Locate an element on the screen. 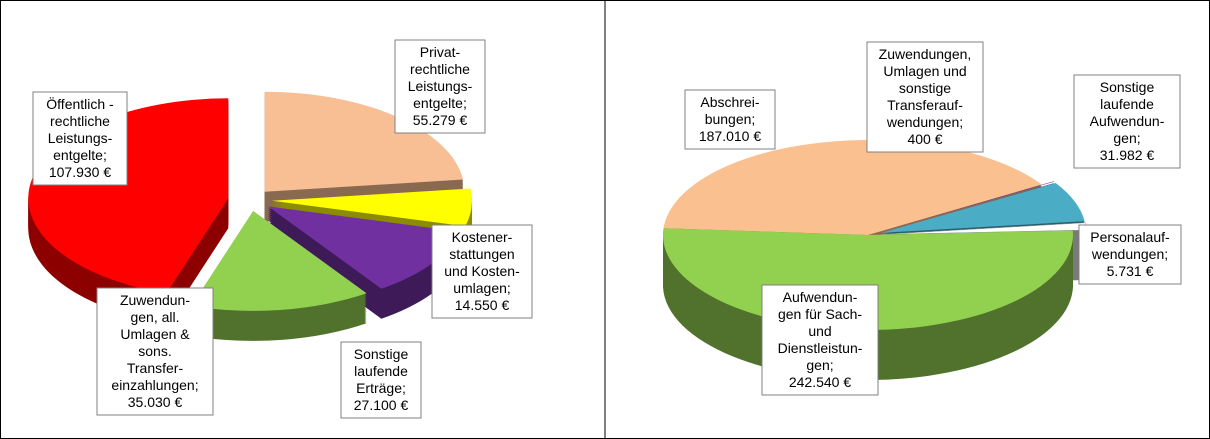 Image resolution: width=1210 pixels, height=439 pixels. category-label: Abschrei-bungen; is located at coordinates (729, 110).